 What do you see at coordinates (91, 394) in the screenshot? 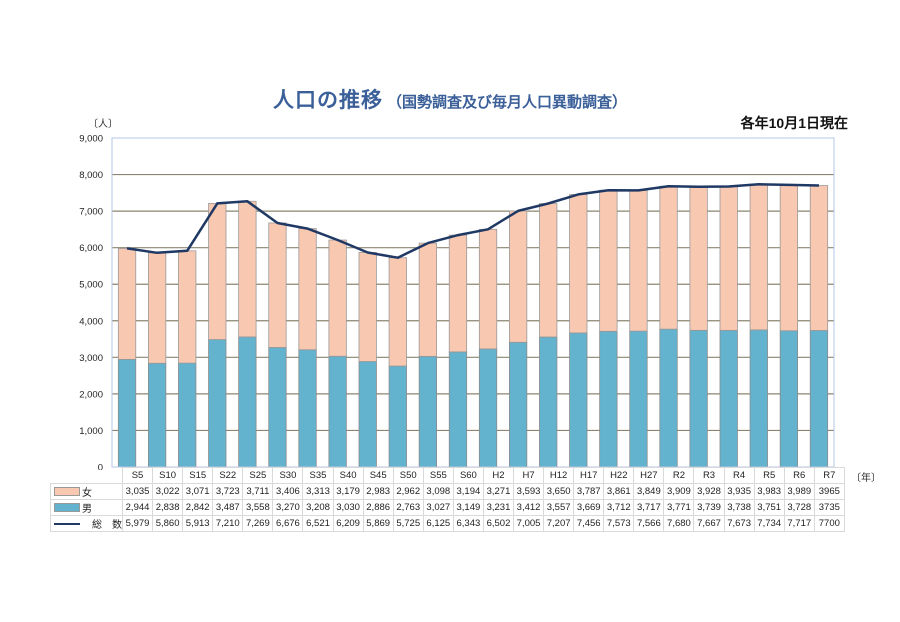
I see `y-tick-label: 2,000` at bounding box center [91, 394].